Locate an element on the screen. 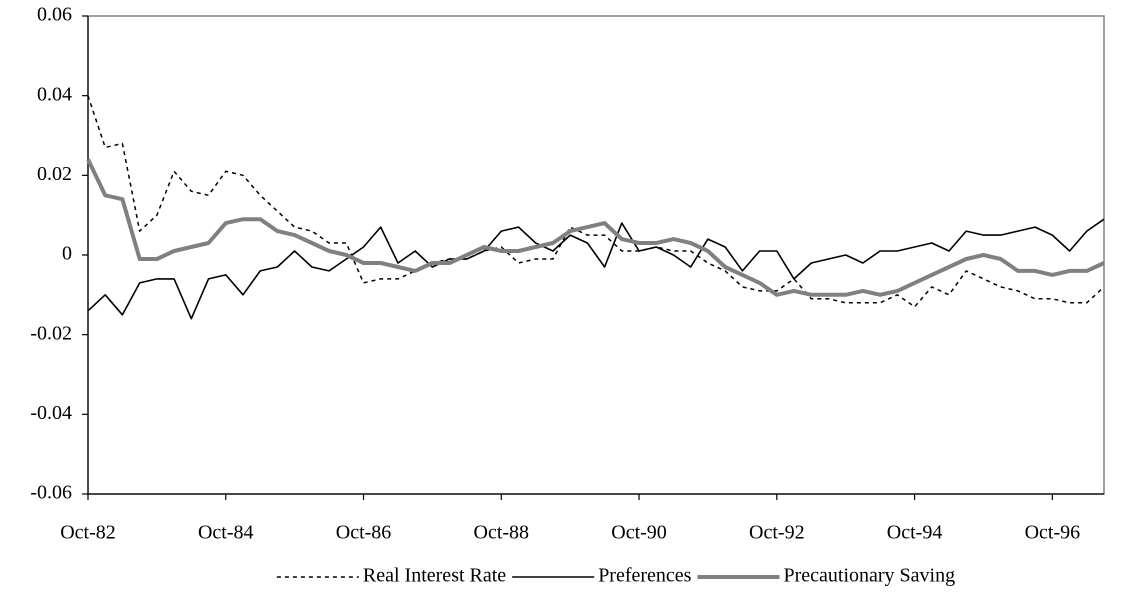 Image resolution: width=1132 pixels, height=599 pixels. y-tick-label: 0 is located at coordinates (67, 254).